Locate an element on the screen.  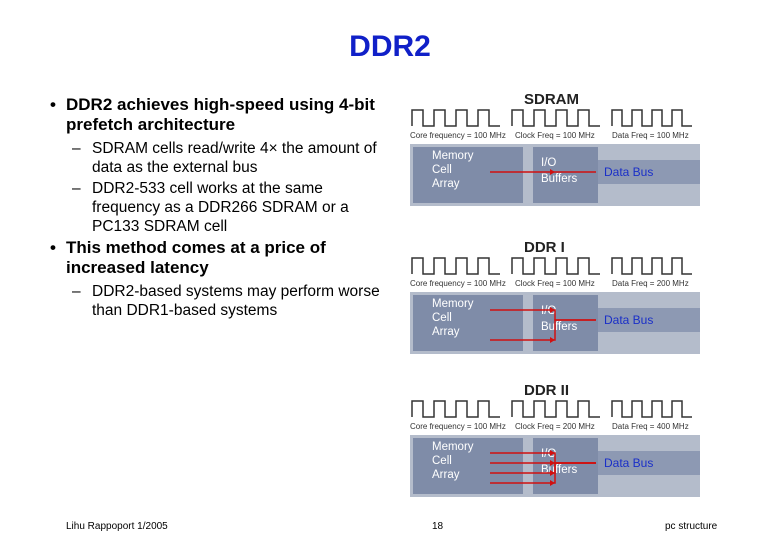
frequency-label: Data Freq = 100 MHz is located at coordinates (650, 135).